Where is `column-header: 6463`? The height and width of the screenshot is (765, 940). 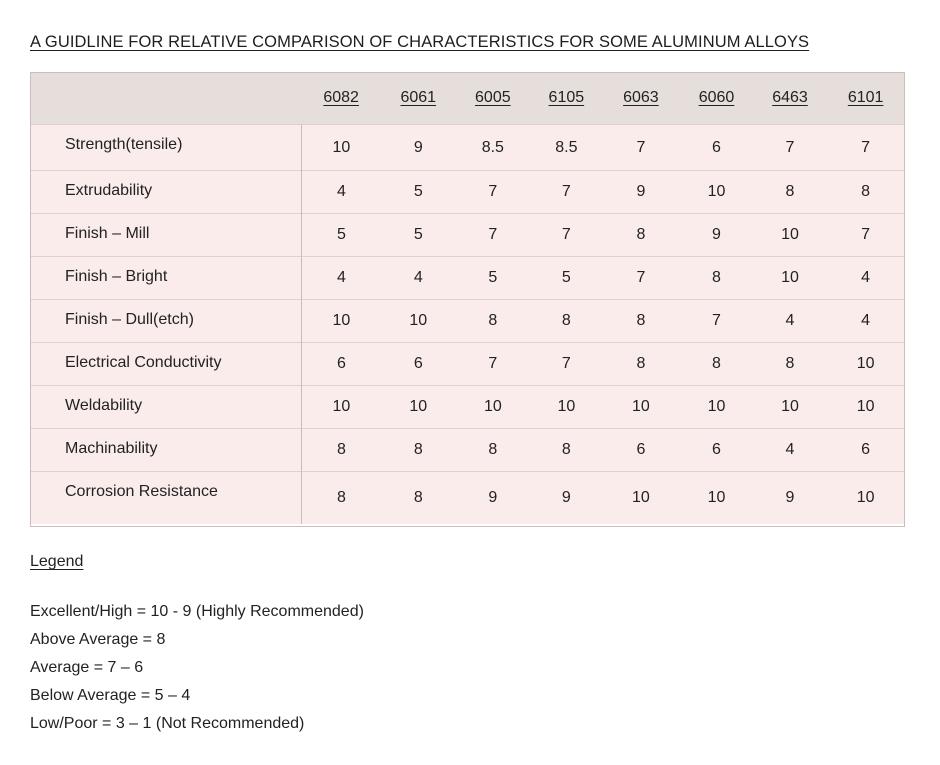 column-header: 6463 is located at coordinates (790, 97).